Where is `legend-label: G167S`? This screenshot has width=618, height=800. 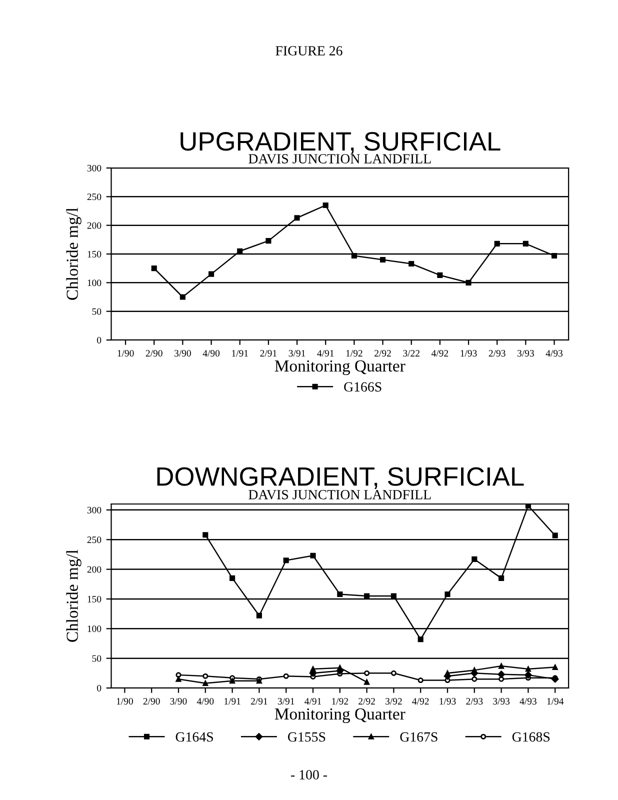
legend-label: G167S is located at coordinates (419, 737).